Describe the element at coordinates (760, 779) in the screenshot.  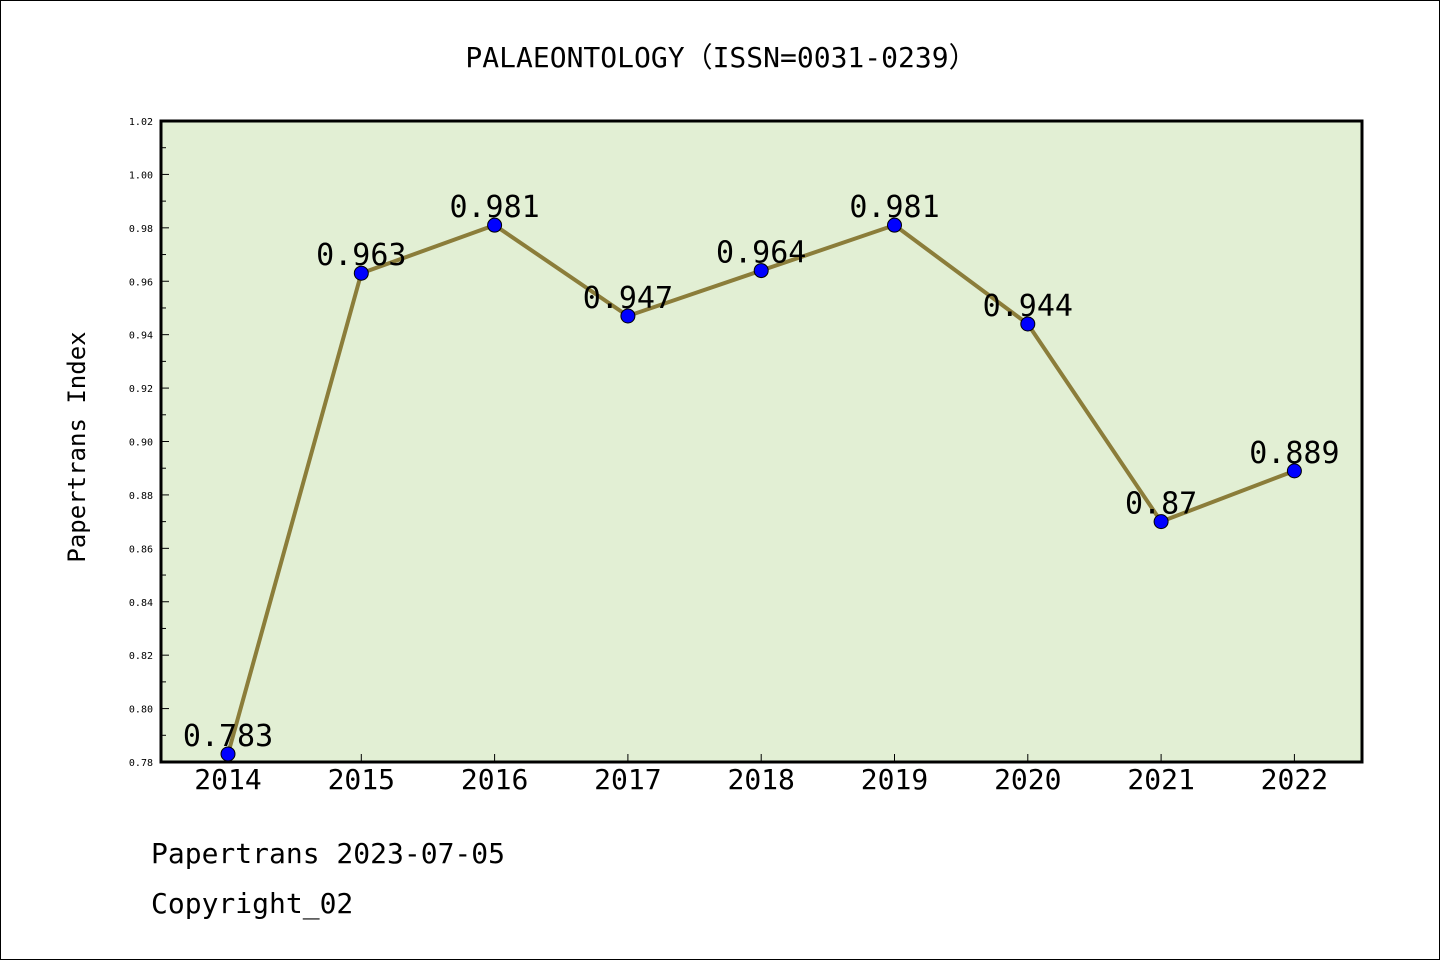
I see `x-tick-label: 2018` at that location.